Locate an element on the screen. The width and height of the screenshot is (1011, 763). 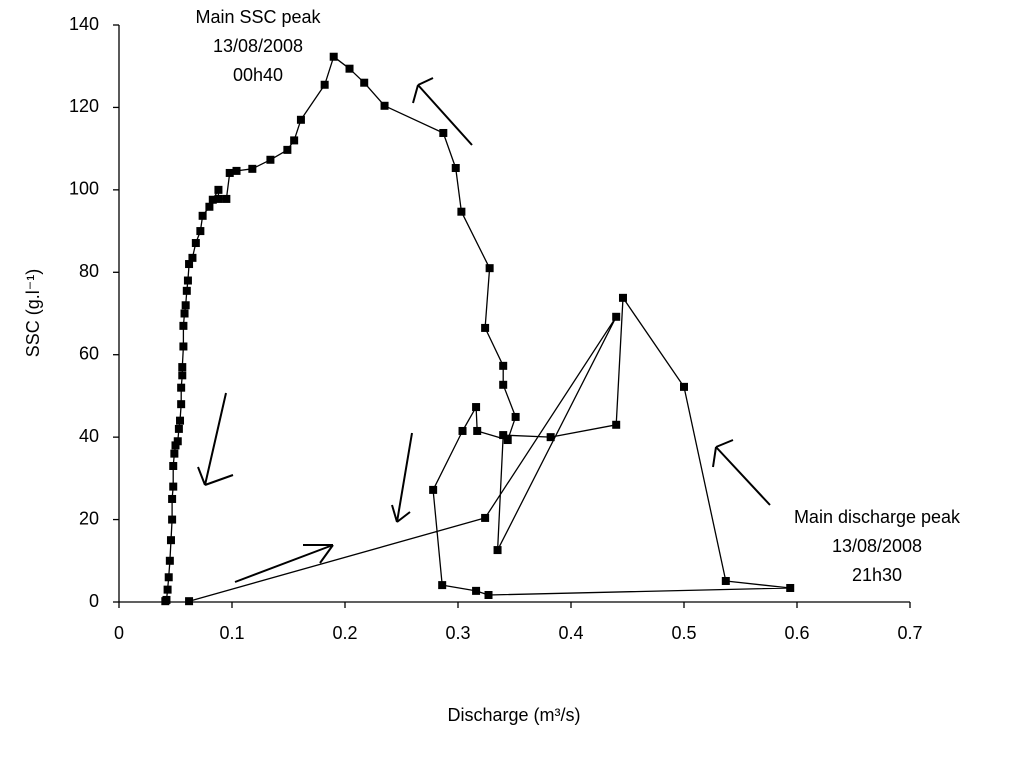
y-axis-label: SSC (g.l⁻¹) is located at coordinates (33, 313).